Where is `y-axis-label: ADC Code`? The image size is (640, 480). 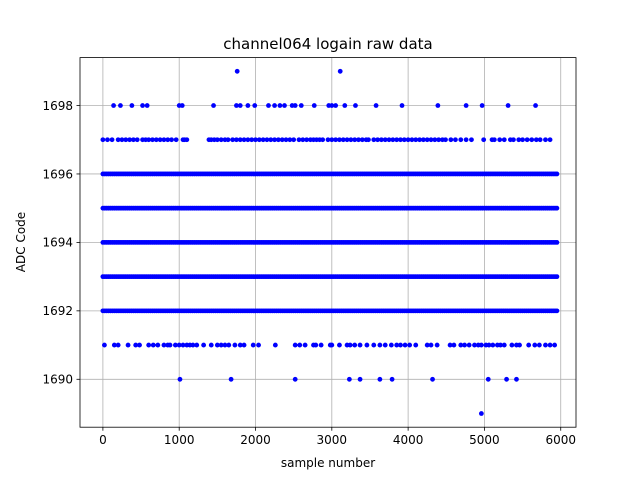 y-axis-label: ADC Code is located at coordinates (21, 242).